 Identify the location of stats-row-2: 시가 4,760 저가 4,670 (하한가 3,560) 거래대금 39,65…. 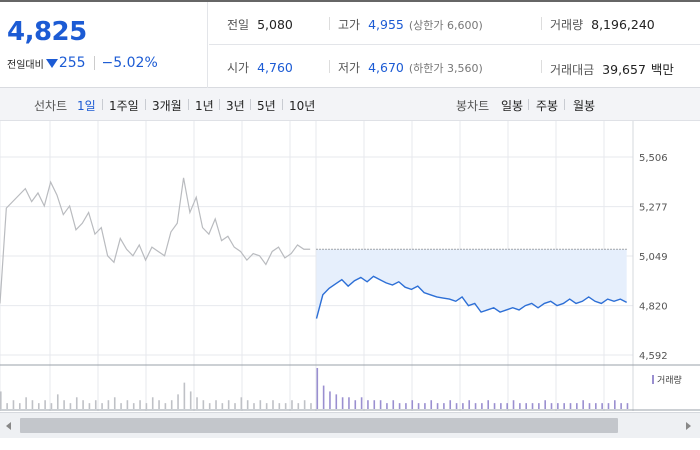
(454, 66).